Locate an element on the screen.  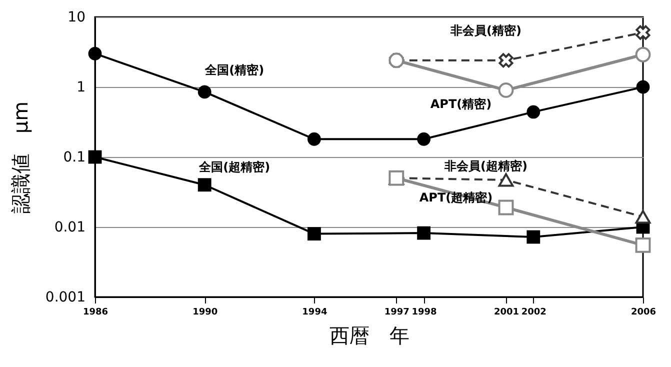
x-tick-label: 2002 is located at coordinates (533, 313).